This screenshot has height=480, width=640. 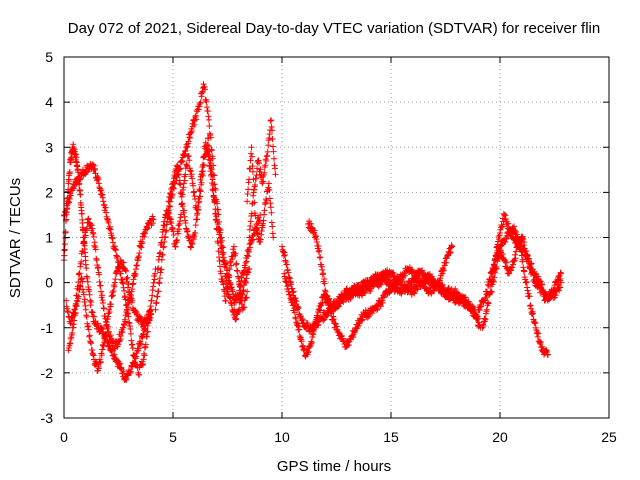 What do you see at coordinates (334, 466) in the screenshot?
I see `x-axis-label: GPS time / hours` at bounding box center [334, 466].